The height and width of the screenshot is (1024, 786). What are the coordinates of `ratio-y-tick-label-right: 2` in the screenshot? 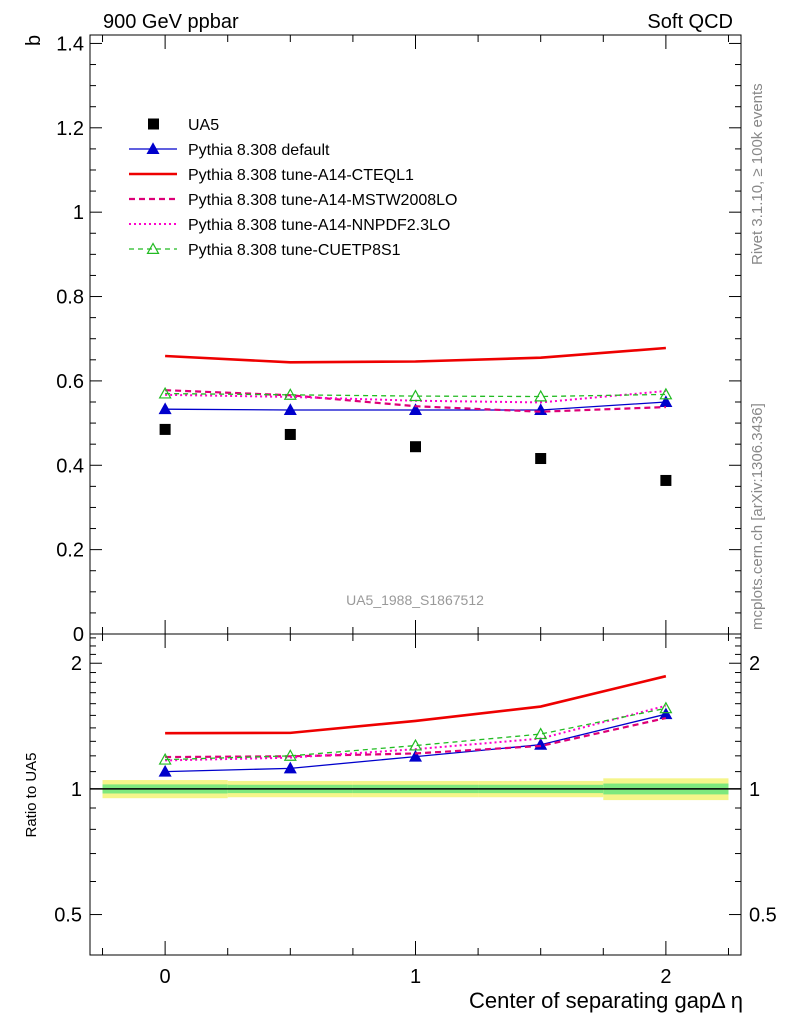 It's located at (754, 664).